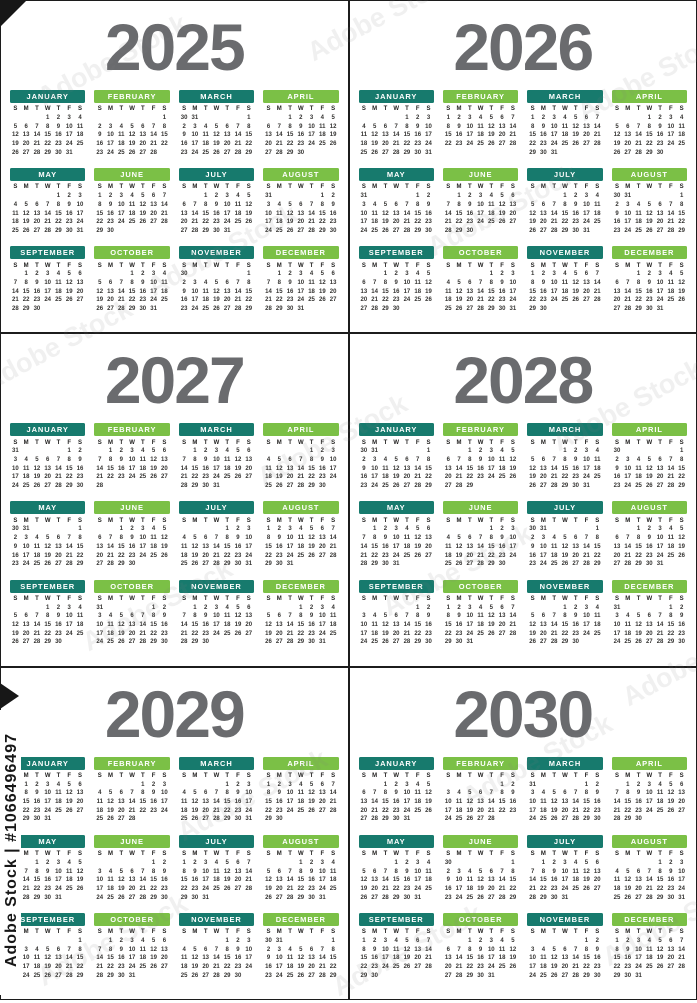  Describe the element at coordinates (47, 135) in the screenshot. I see `date-cell: 15` at that location.